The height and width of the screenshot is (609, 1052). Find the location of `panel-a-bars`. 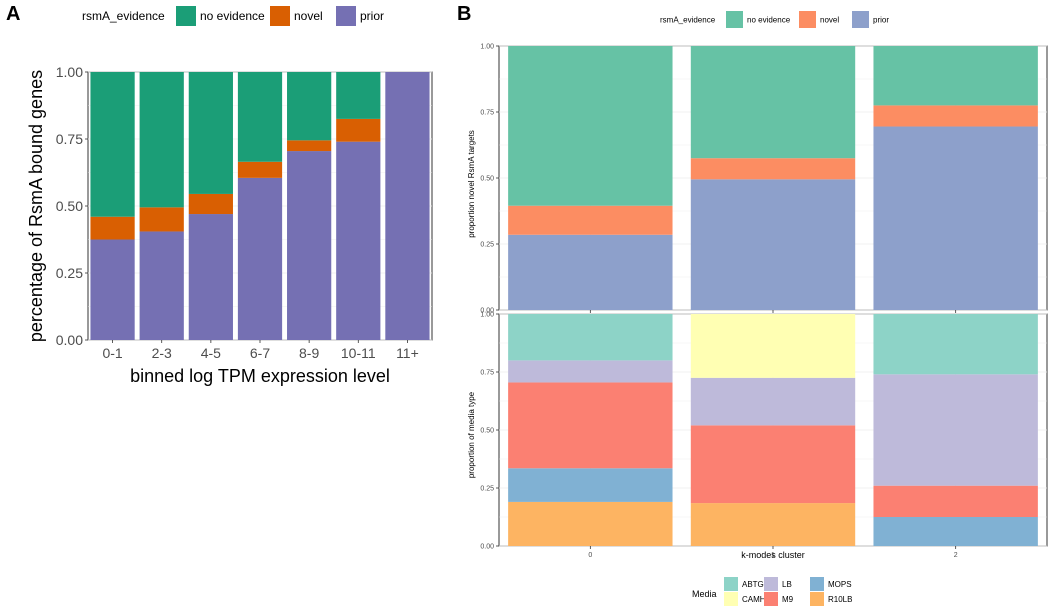

panel-a-bars is located at coordinates (260, 206).